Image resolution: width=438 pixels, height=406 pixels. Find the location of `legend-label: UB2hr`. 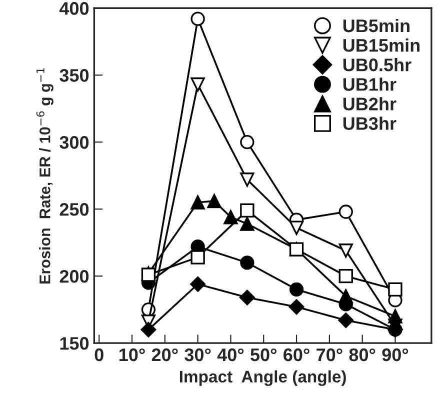

legend-label: UB2hr is located at coordinates (369, 103).